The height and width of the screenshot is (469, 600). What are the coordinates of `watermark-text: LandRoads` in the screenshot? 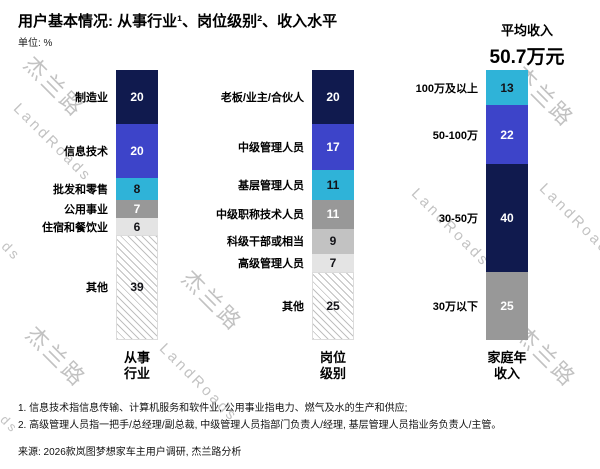 It's located at (567, 223).